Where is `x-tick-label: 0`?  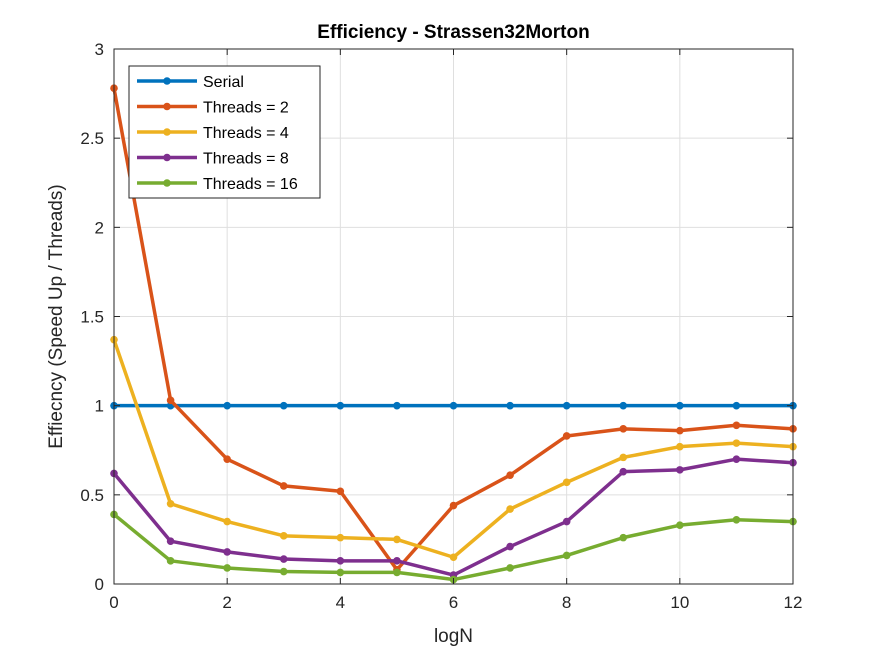
x-tick-label: 0 is located at coordinates (113, 602).